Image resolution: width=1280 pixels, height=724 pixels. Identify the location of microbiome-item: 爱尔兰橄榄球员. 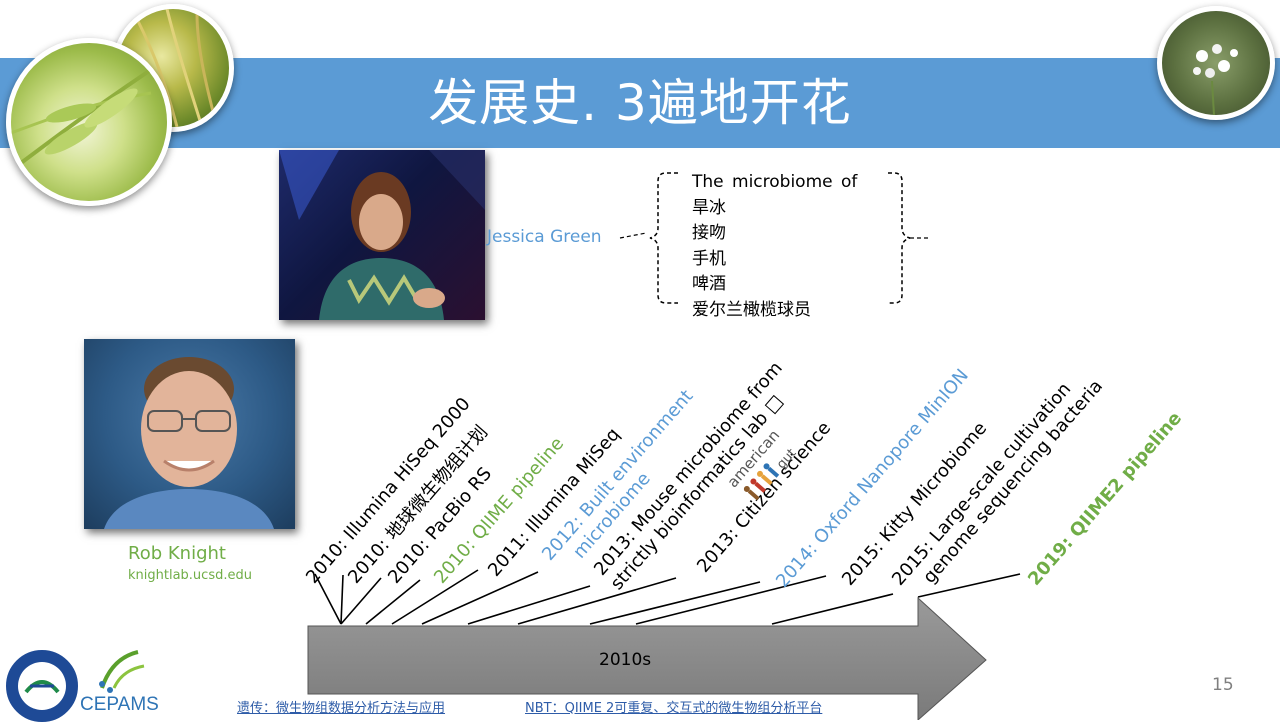
(751, 309).